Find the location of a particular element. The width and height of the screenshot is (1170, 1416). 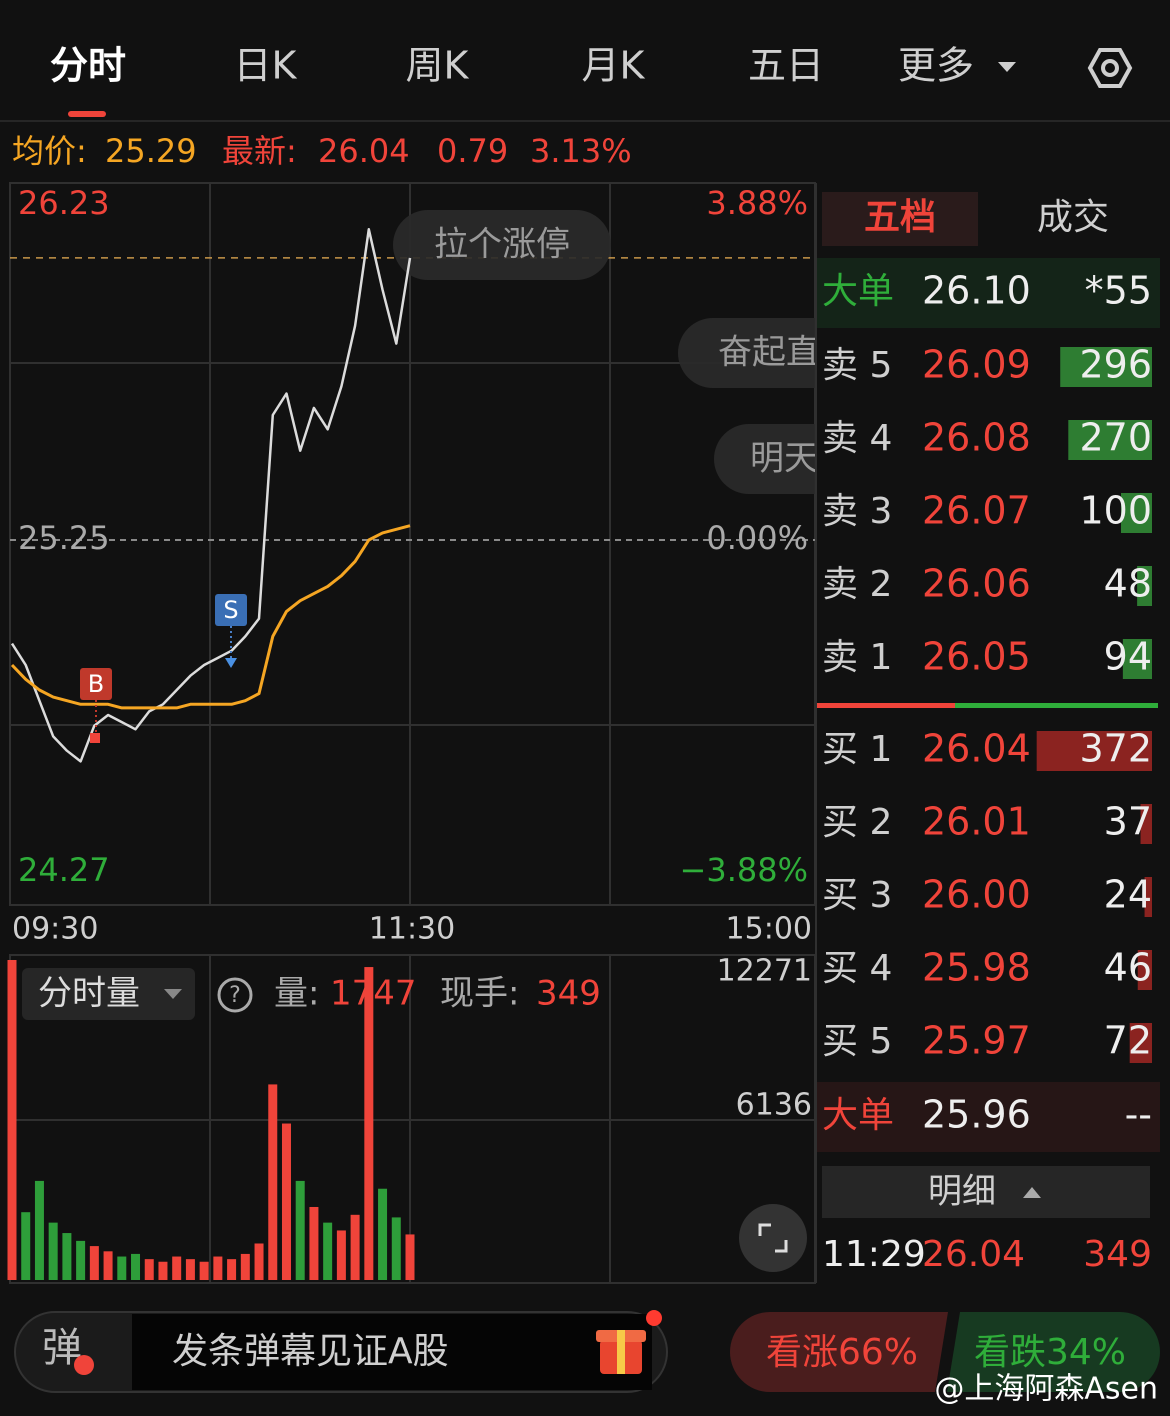

ask-qty: 100 is located at coordinates (1115, 511).